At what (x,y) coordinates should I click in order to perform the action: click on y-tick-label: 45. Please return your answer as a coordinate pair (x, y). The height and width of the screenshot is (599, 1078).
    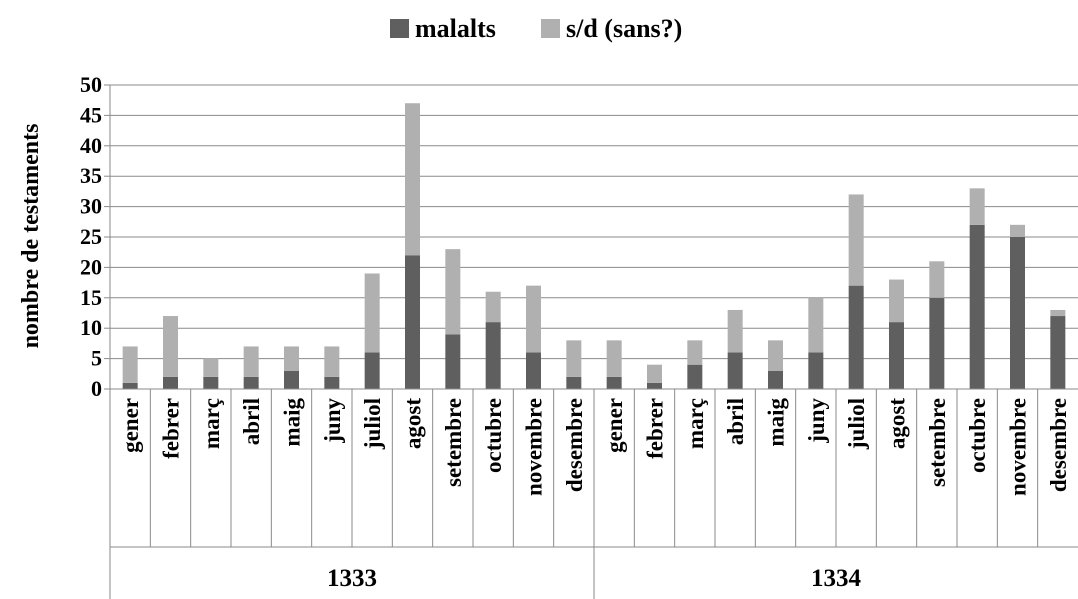
    Looking at the image, I should click on (91, 114).